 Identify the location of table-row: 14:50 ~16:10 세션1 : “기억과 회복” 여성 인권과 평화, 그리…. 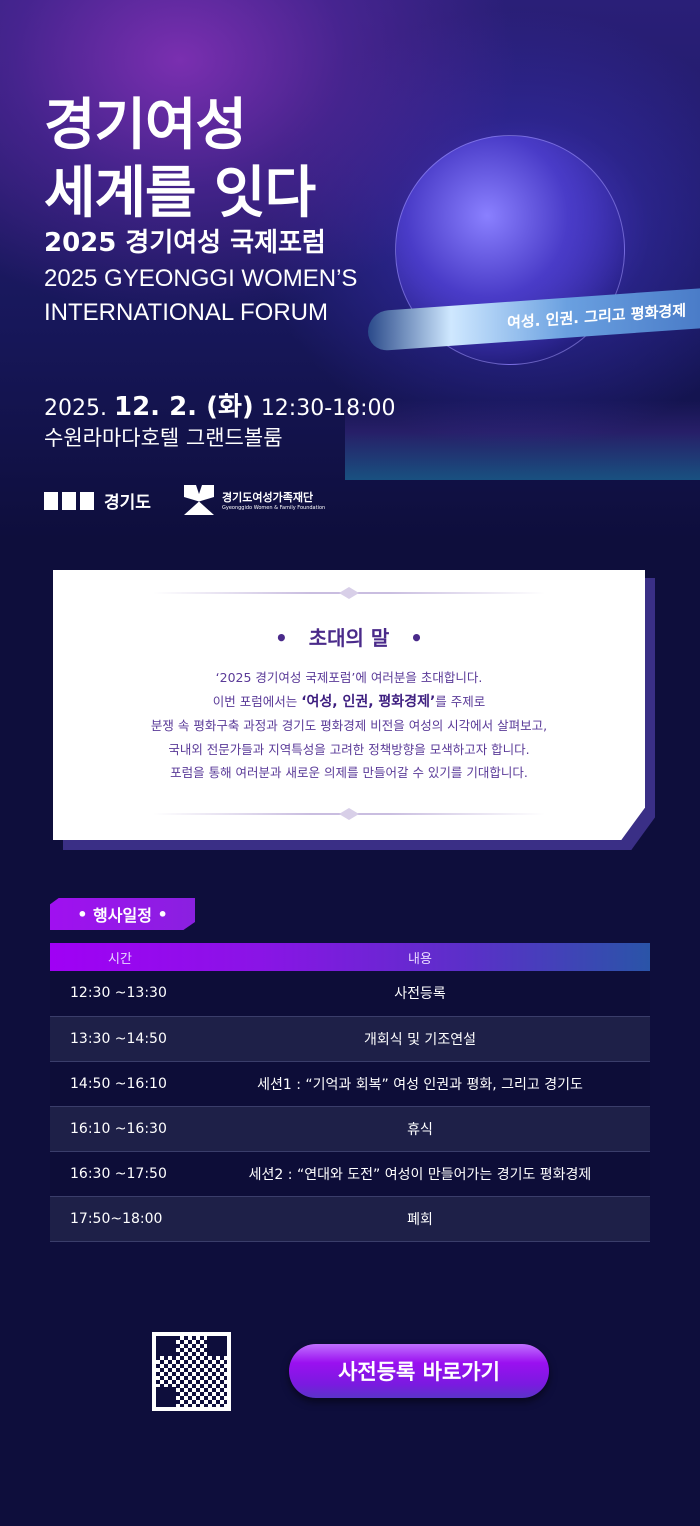
(350, 1084).